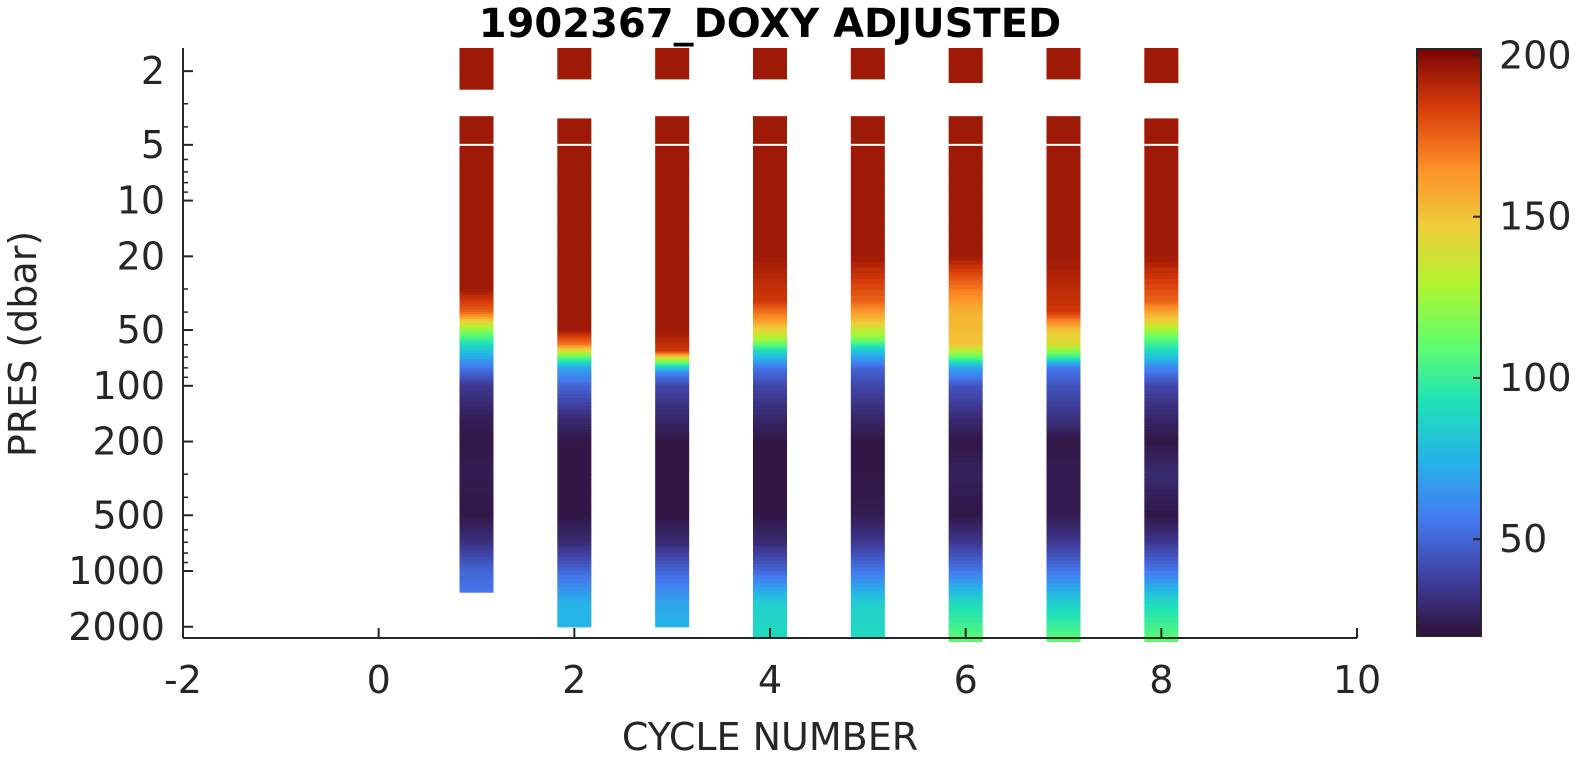  Describe the element at coordinates (23, 344) in the screenshot. I see `y-axis-label: PRES (dbar)` at that location.